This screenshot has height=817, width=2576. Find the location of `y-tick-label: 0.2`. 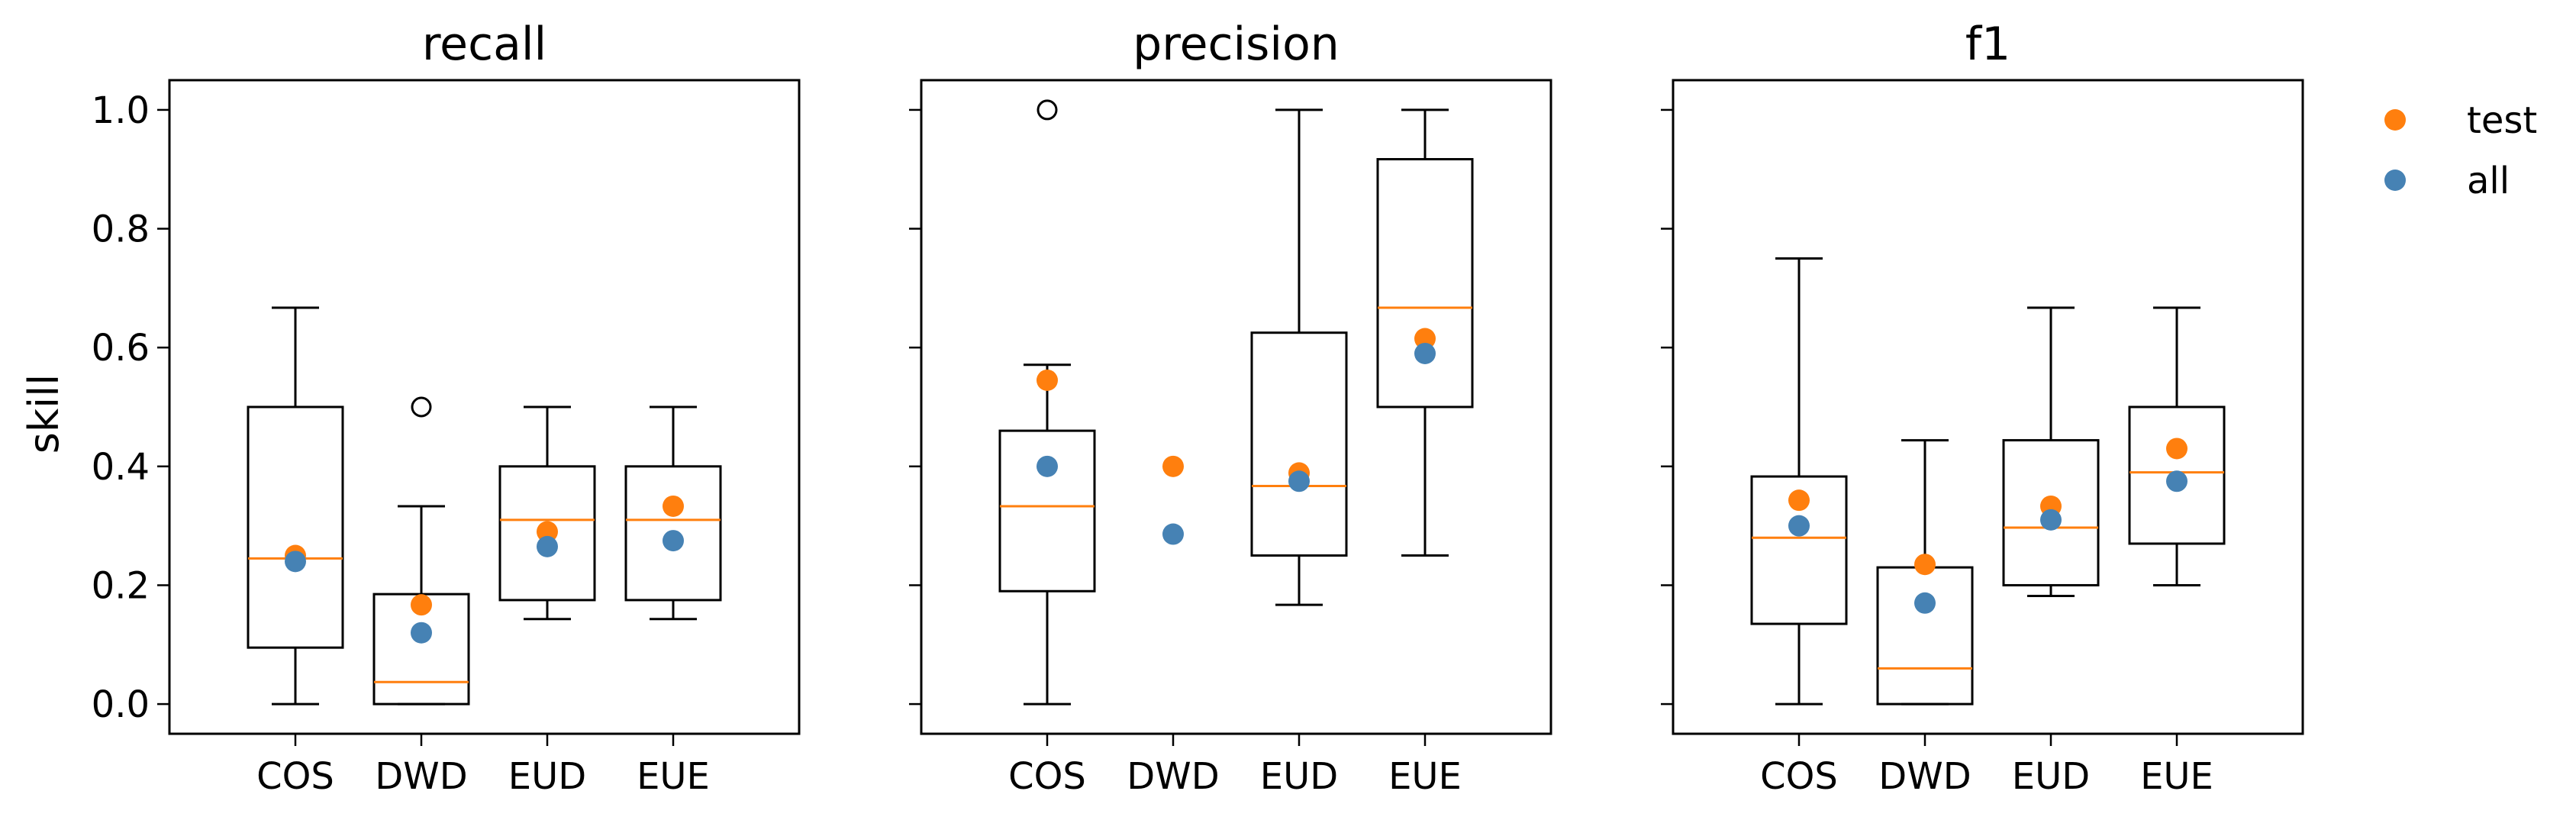

y-tick-label: 0.2 is located at coordinates (121, 586).